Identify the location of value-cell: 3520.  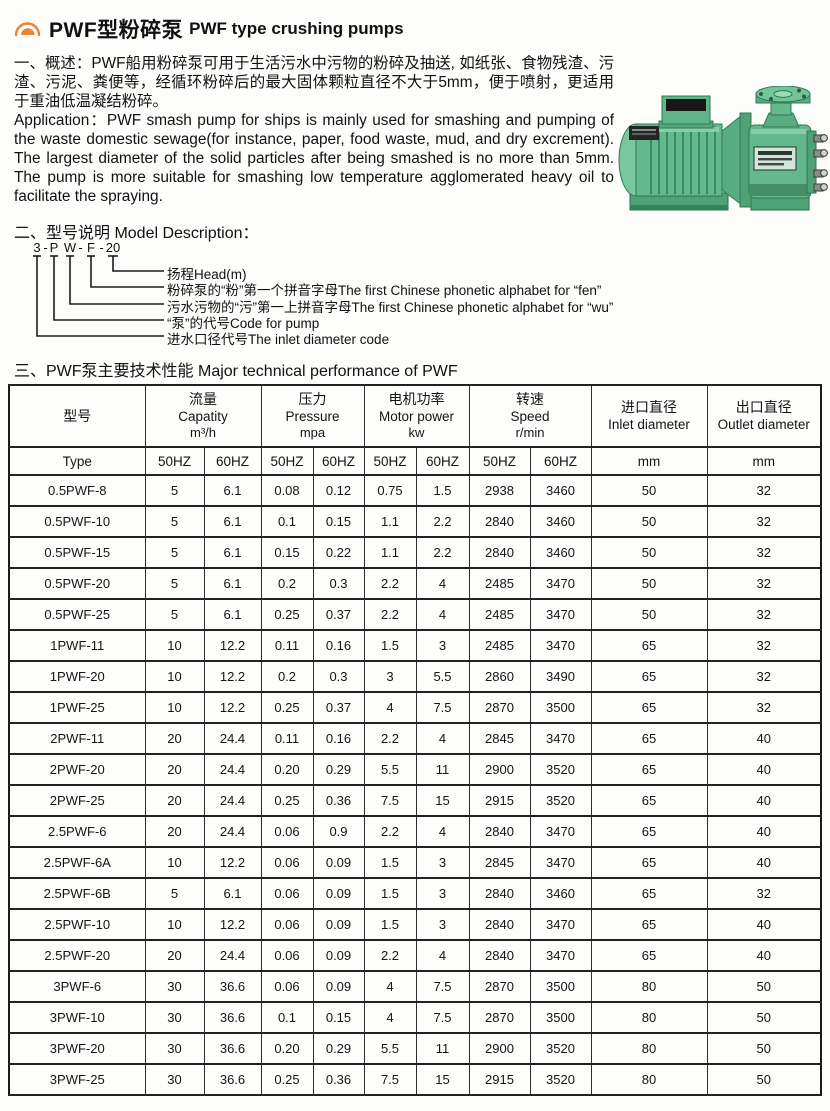
(560, 800).